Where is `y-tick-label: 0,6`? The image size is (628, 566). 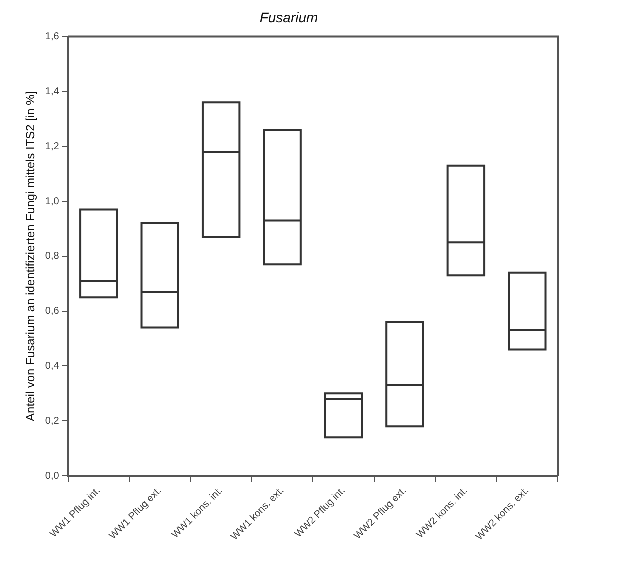 y-tick-label: 0,6 is located at coordinates (52, 312).